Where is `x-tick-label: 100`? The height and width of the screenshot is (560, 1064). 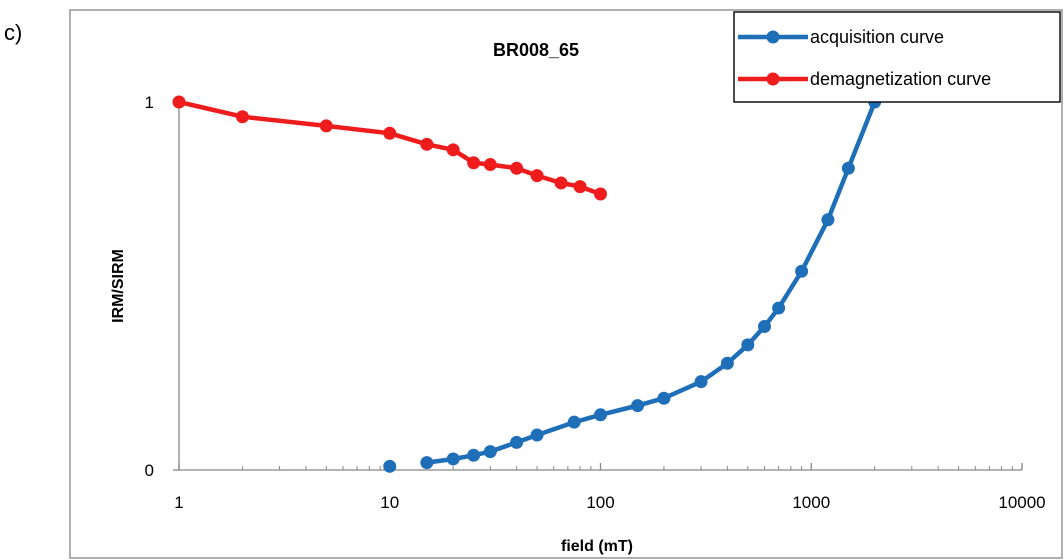
x-tick-label: 100 is located at coordinates (600, 502).